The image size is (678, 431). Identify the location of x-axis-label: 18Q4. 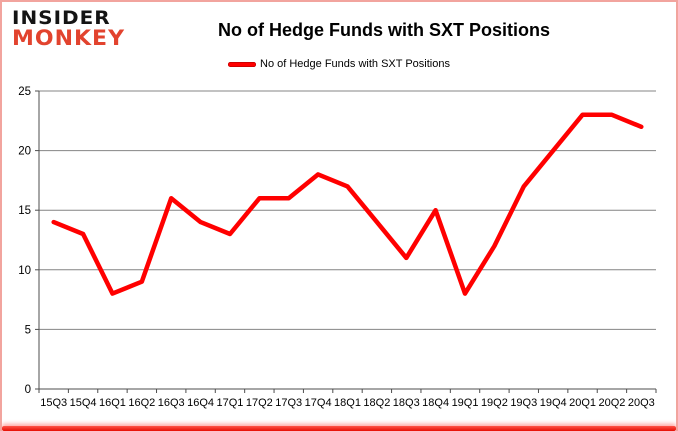
(435, 403).